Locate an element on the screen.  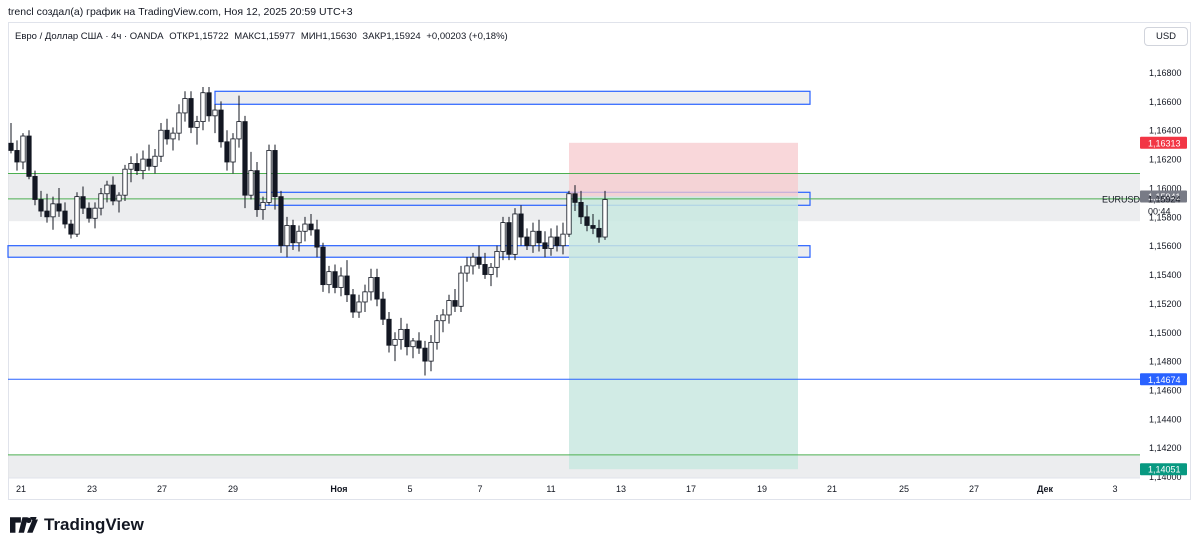
y-tick-label: 1,16400 is located at coordinates (1165, 131).